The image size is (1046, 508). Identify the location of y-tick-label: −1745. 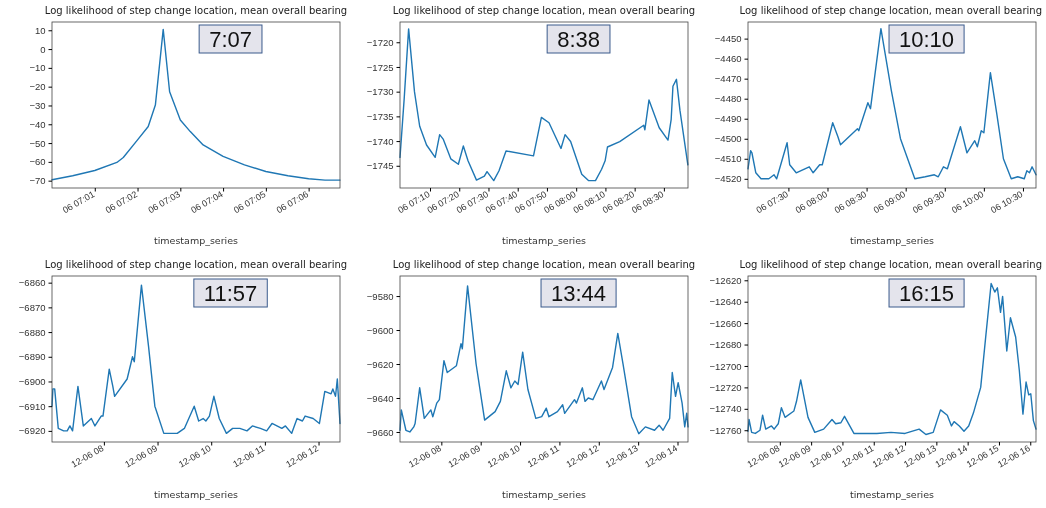
(380, 166).